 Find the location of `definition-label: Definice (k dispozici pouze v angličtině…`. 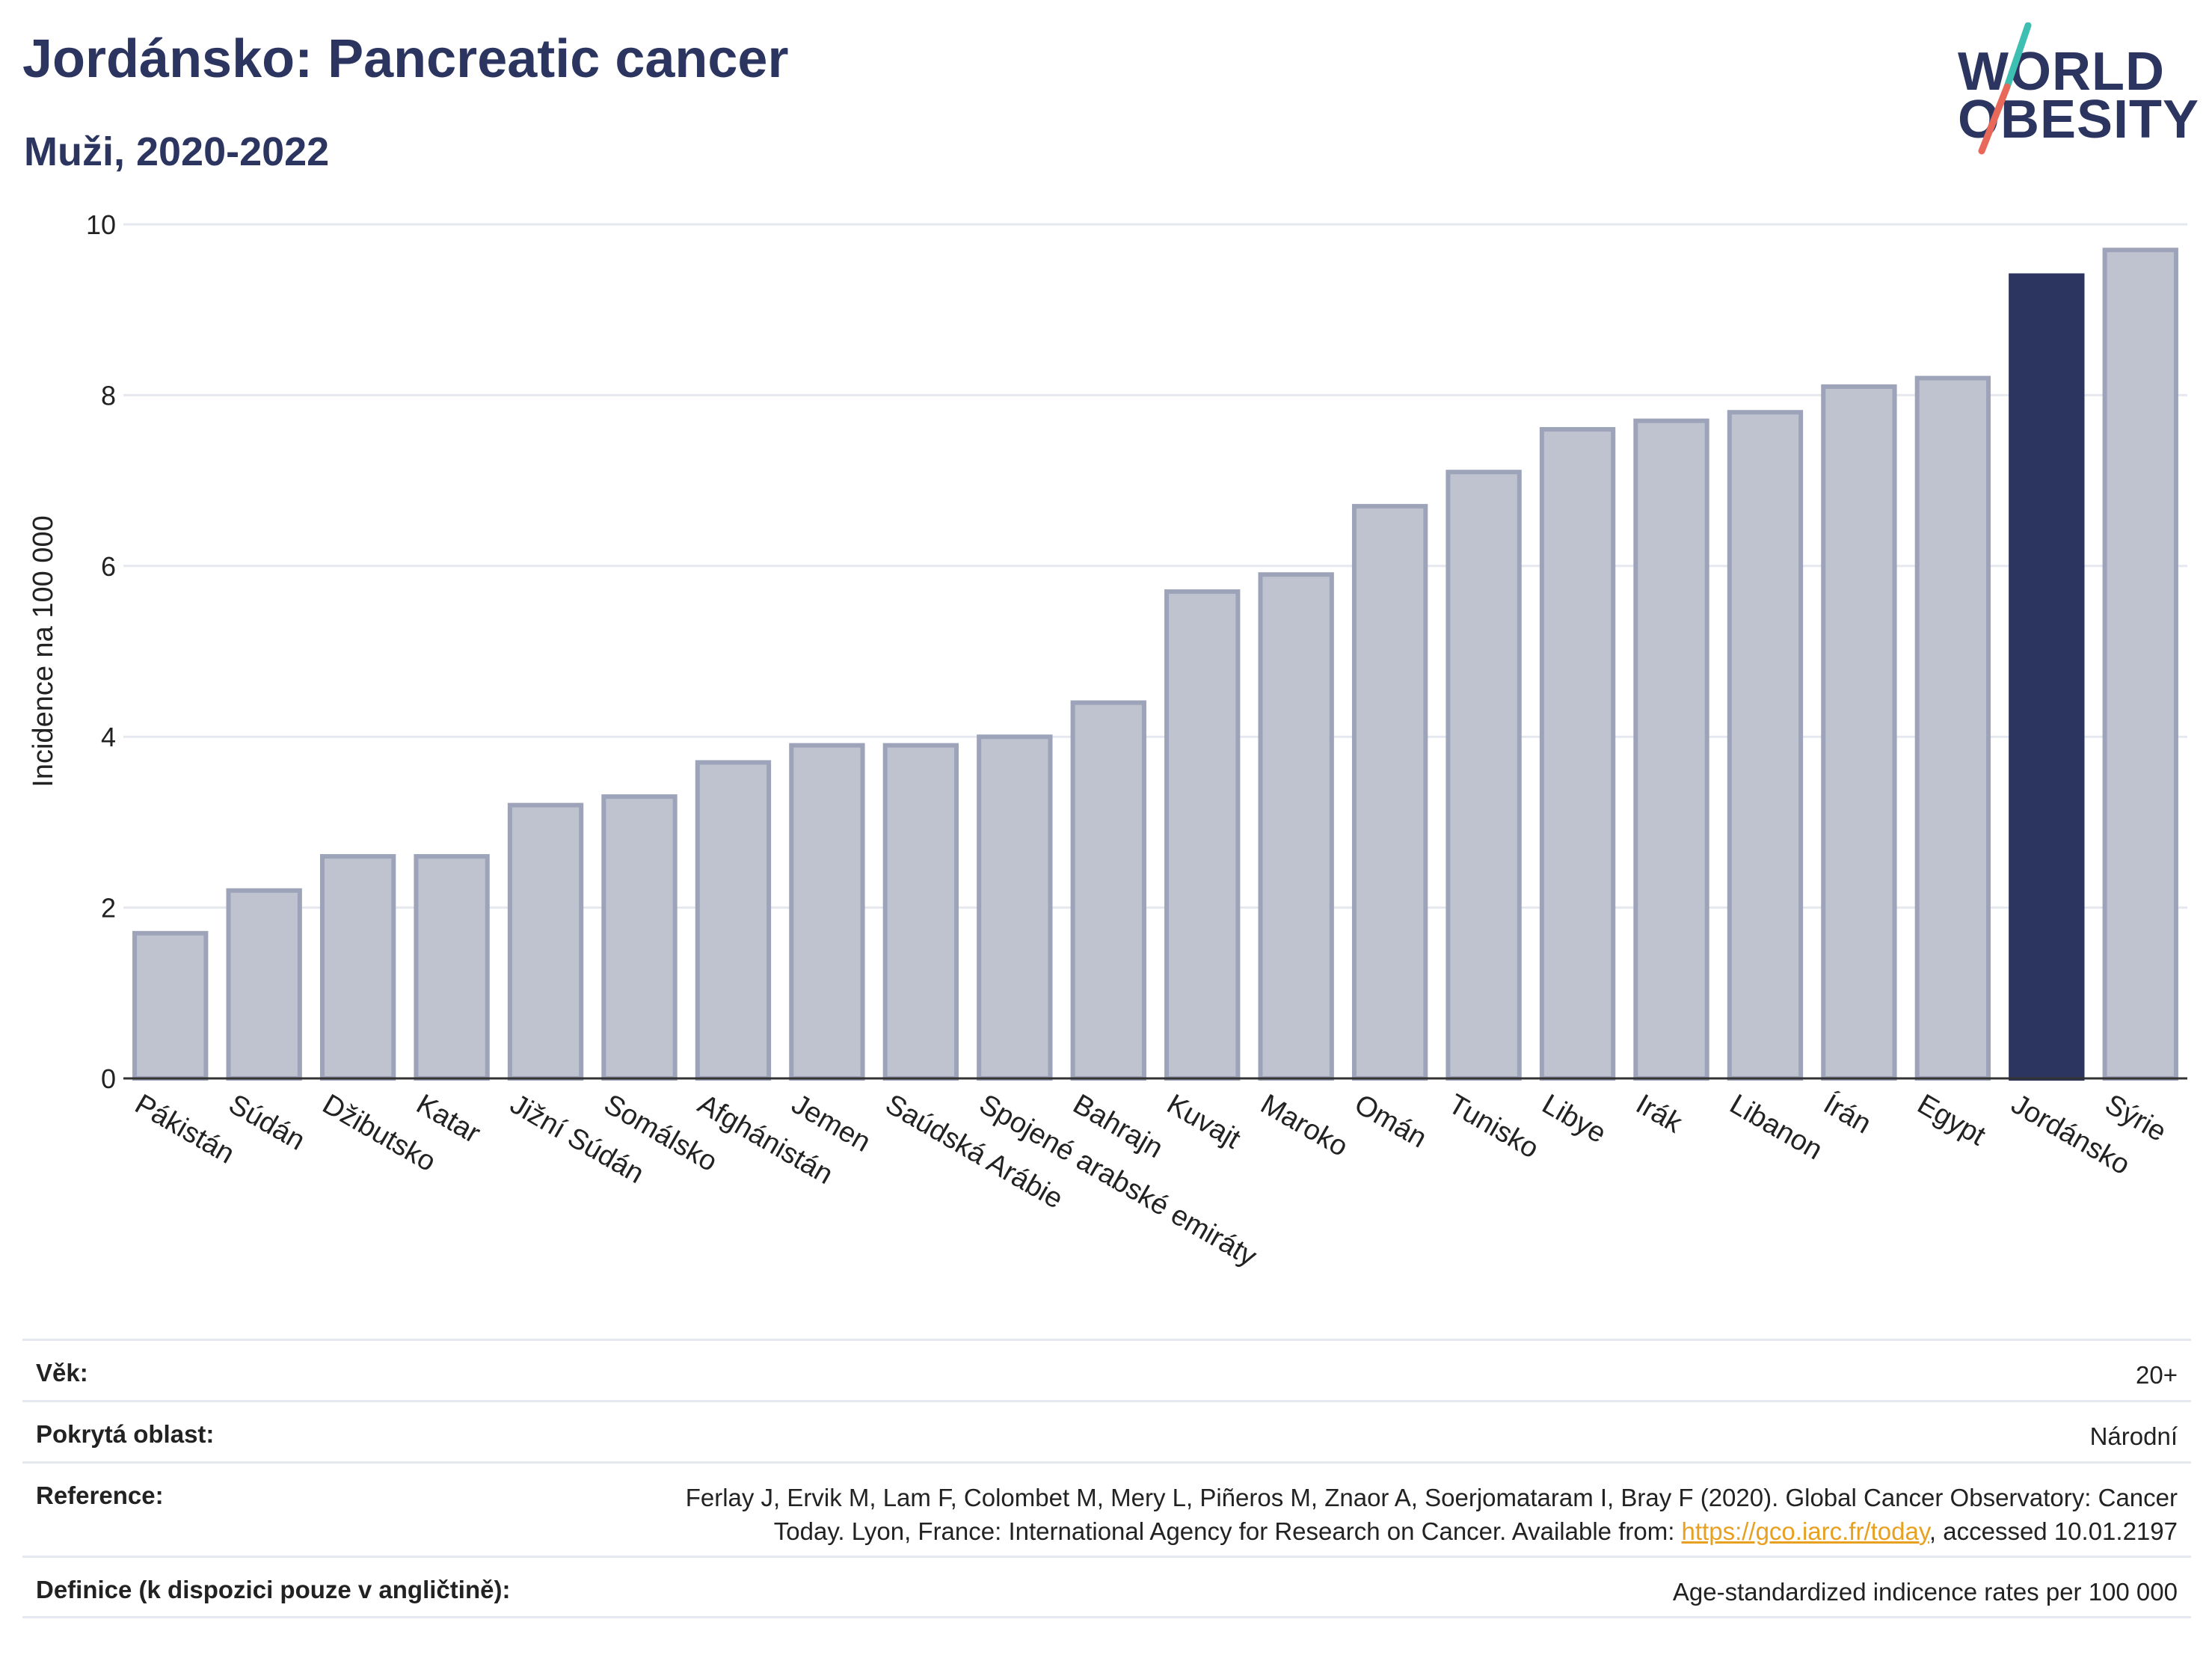

definition-label: Definice (k dispozici pouze v angličtině… is located at coordinates (273, 1589).